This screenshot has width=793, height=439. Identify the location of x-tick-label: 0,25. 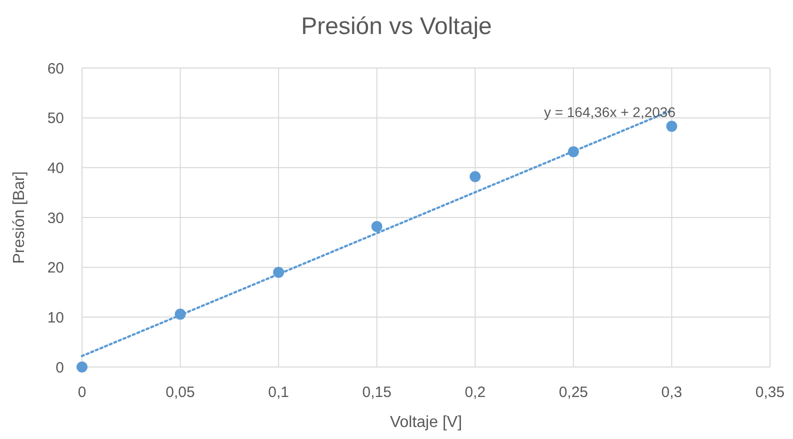
(573, 392).